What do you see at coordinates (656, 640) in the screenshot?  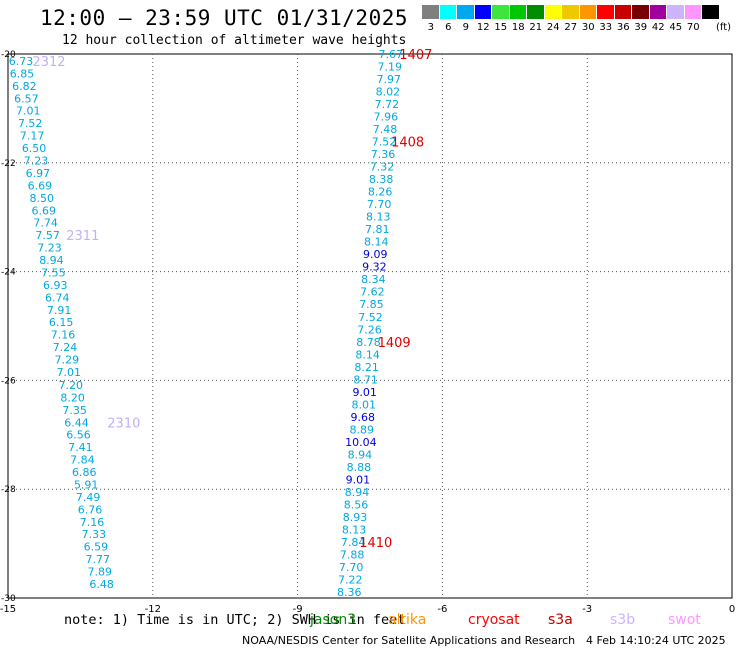 I see `generation-timestamp: 4 Feb 14:10:24 UTC 2025` at bounding box center [656, 640].